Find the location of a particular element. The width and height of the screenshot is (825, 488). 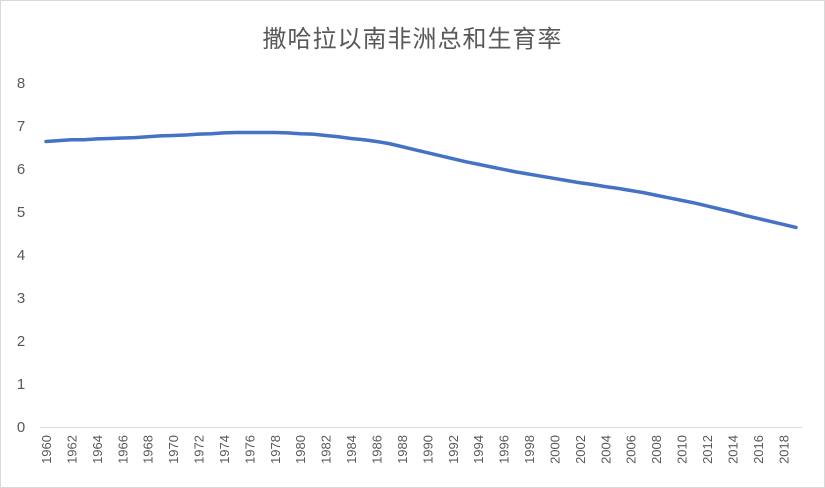

x-tick-label: 2004 is located at coordinates (605, 449).